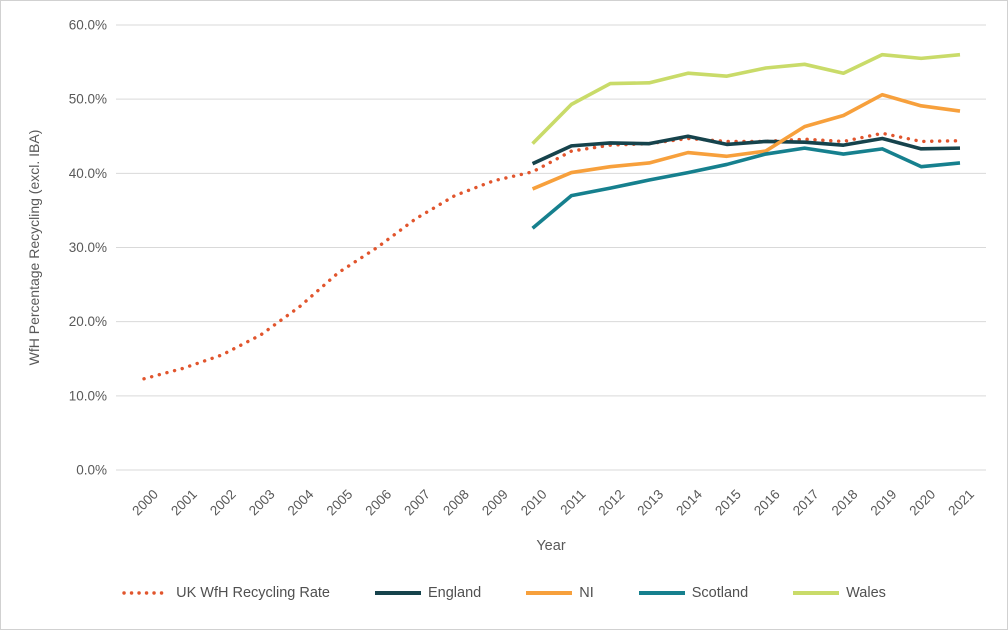  Describe the element at coordinates (612, 503) in the screenshot. I see `x-tick-label: 2012` at that location.